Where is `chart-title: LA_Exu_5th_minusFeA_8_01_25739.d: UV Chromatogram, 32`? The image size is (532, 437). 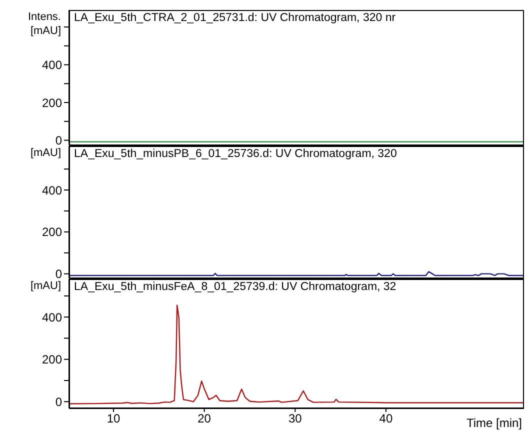 chart-title: LA_Exu_5th_minusFeA_8_01_25739.d: UV Chromatogram, 32 is located at coordinates (235, 287).